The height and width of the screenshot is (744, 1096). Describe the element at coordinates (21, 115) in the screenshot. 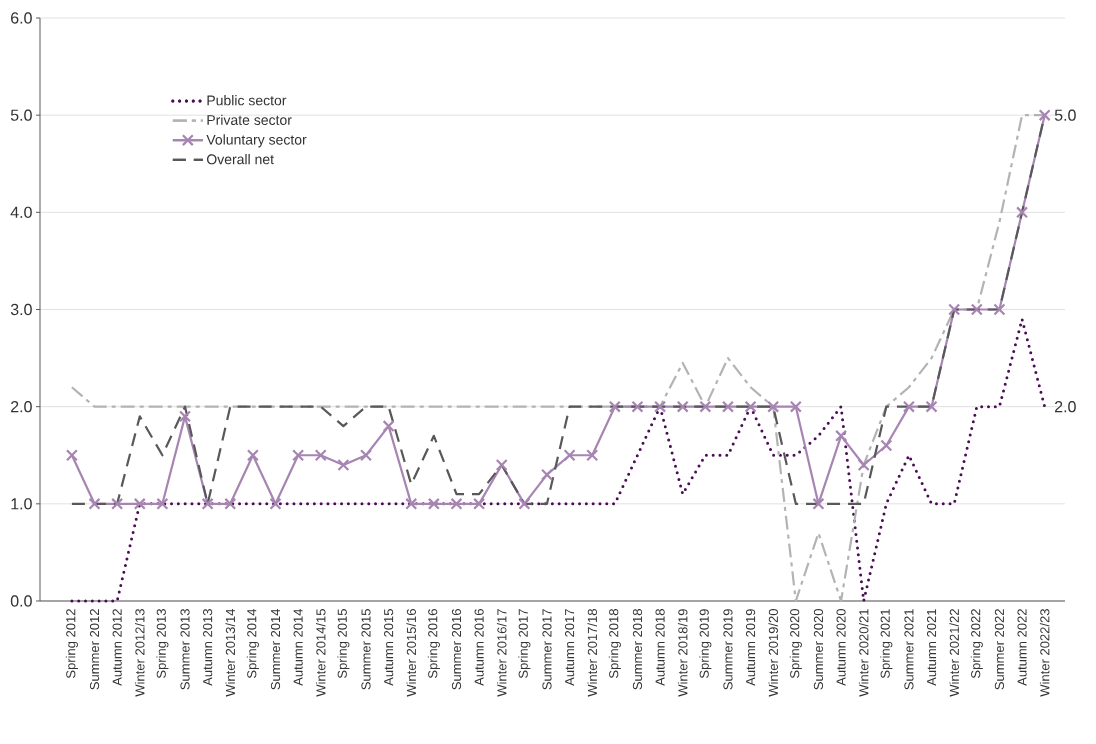

I see `y-tick-label: 5.0` at that location.